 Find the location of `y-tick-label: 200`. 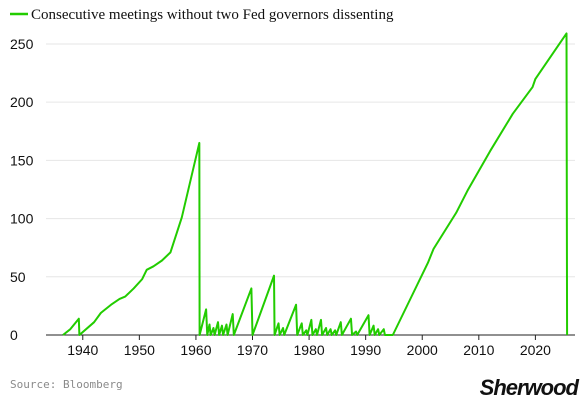

y-tick-label: 200 is located at coordinates (22, 102).